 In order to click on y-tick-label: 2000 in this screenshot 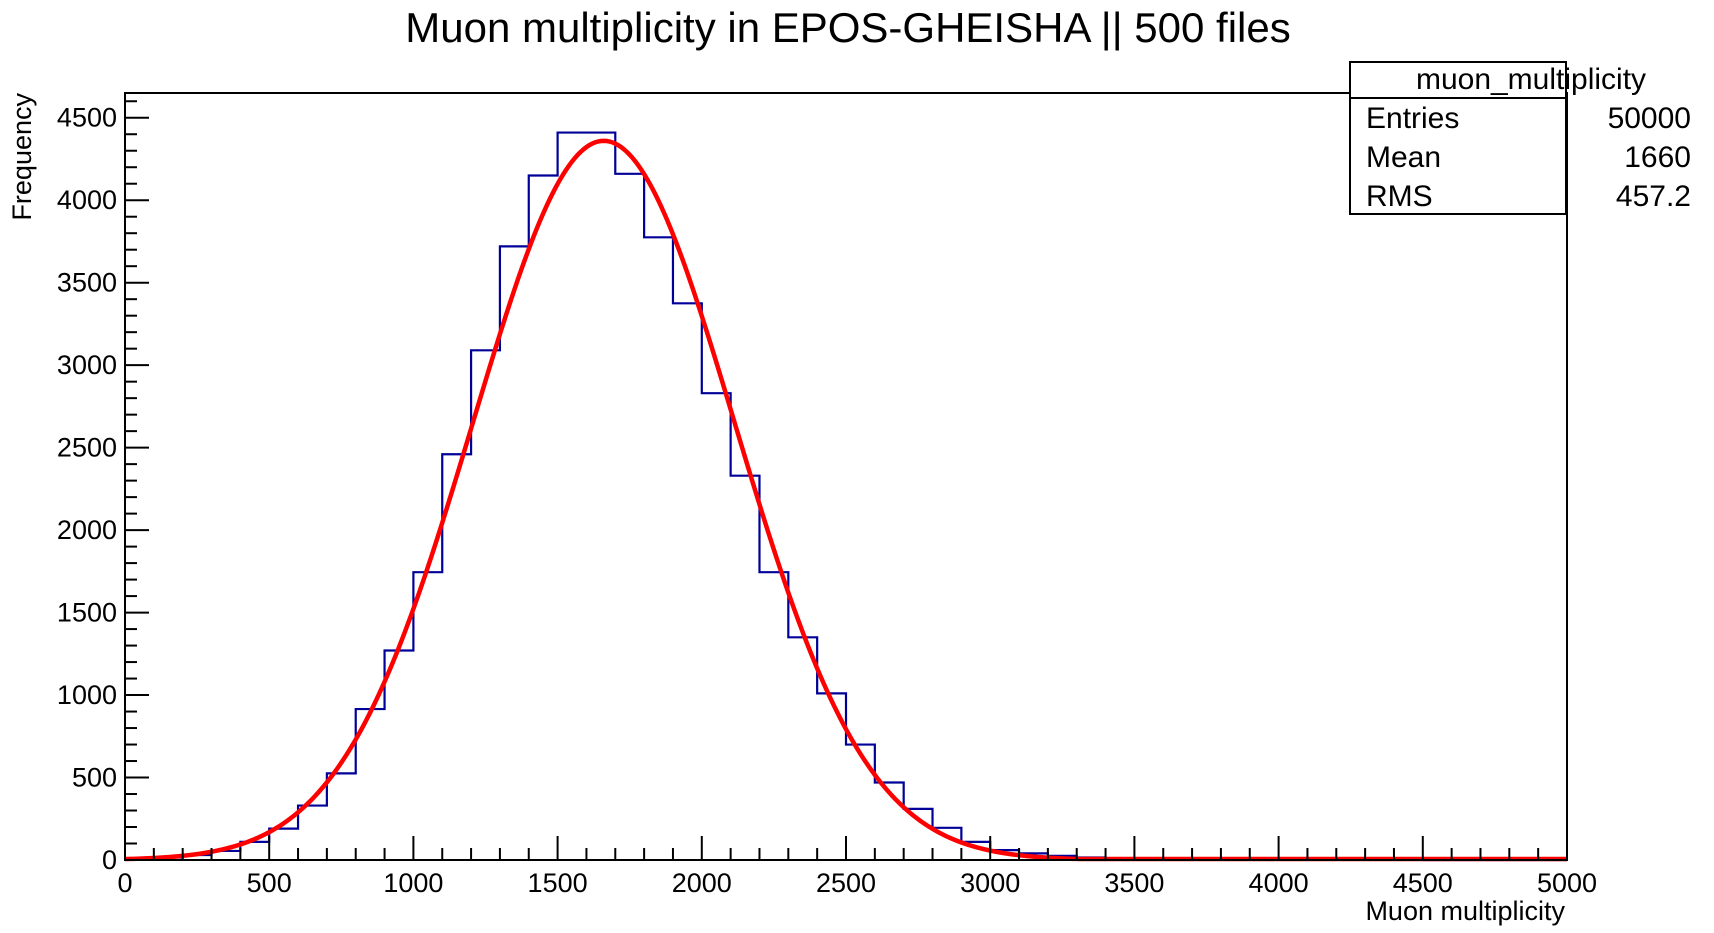, I will do `click(87, 530)`.